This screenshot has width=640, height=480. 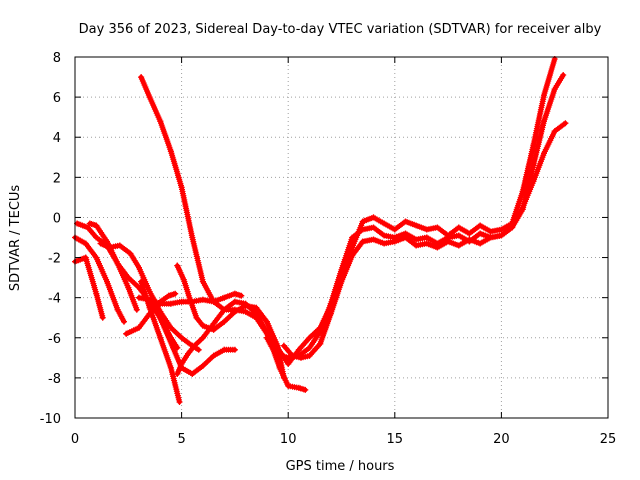 What do you see at coordinates (50, 419) in the screenshot?
I see `y-tick-label: -10` at bounding box center [50, 419].